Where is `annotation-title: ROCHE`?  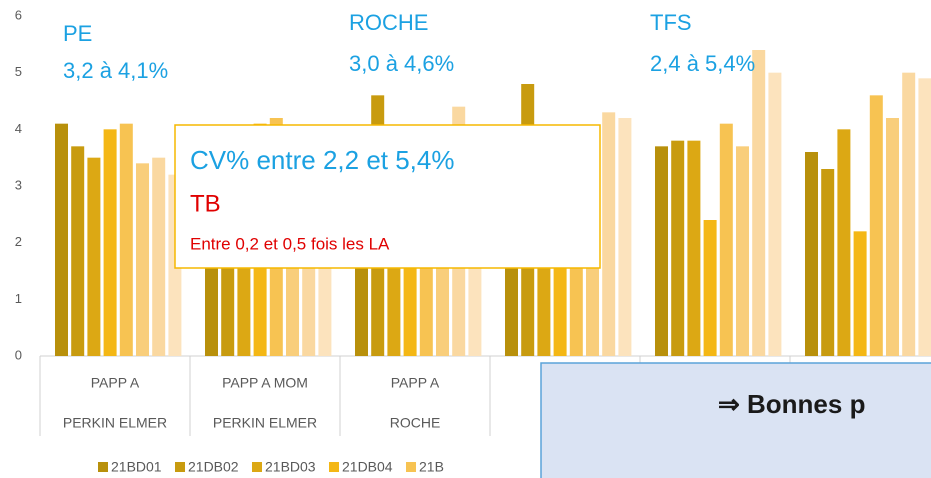 annotation-title: ROCHE is located at coordinates (388, 22).